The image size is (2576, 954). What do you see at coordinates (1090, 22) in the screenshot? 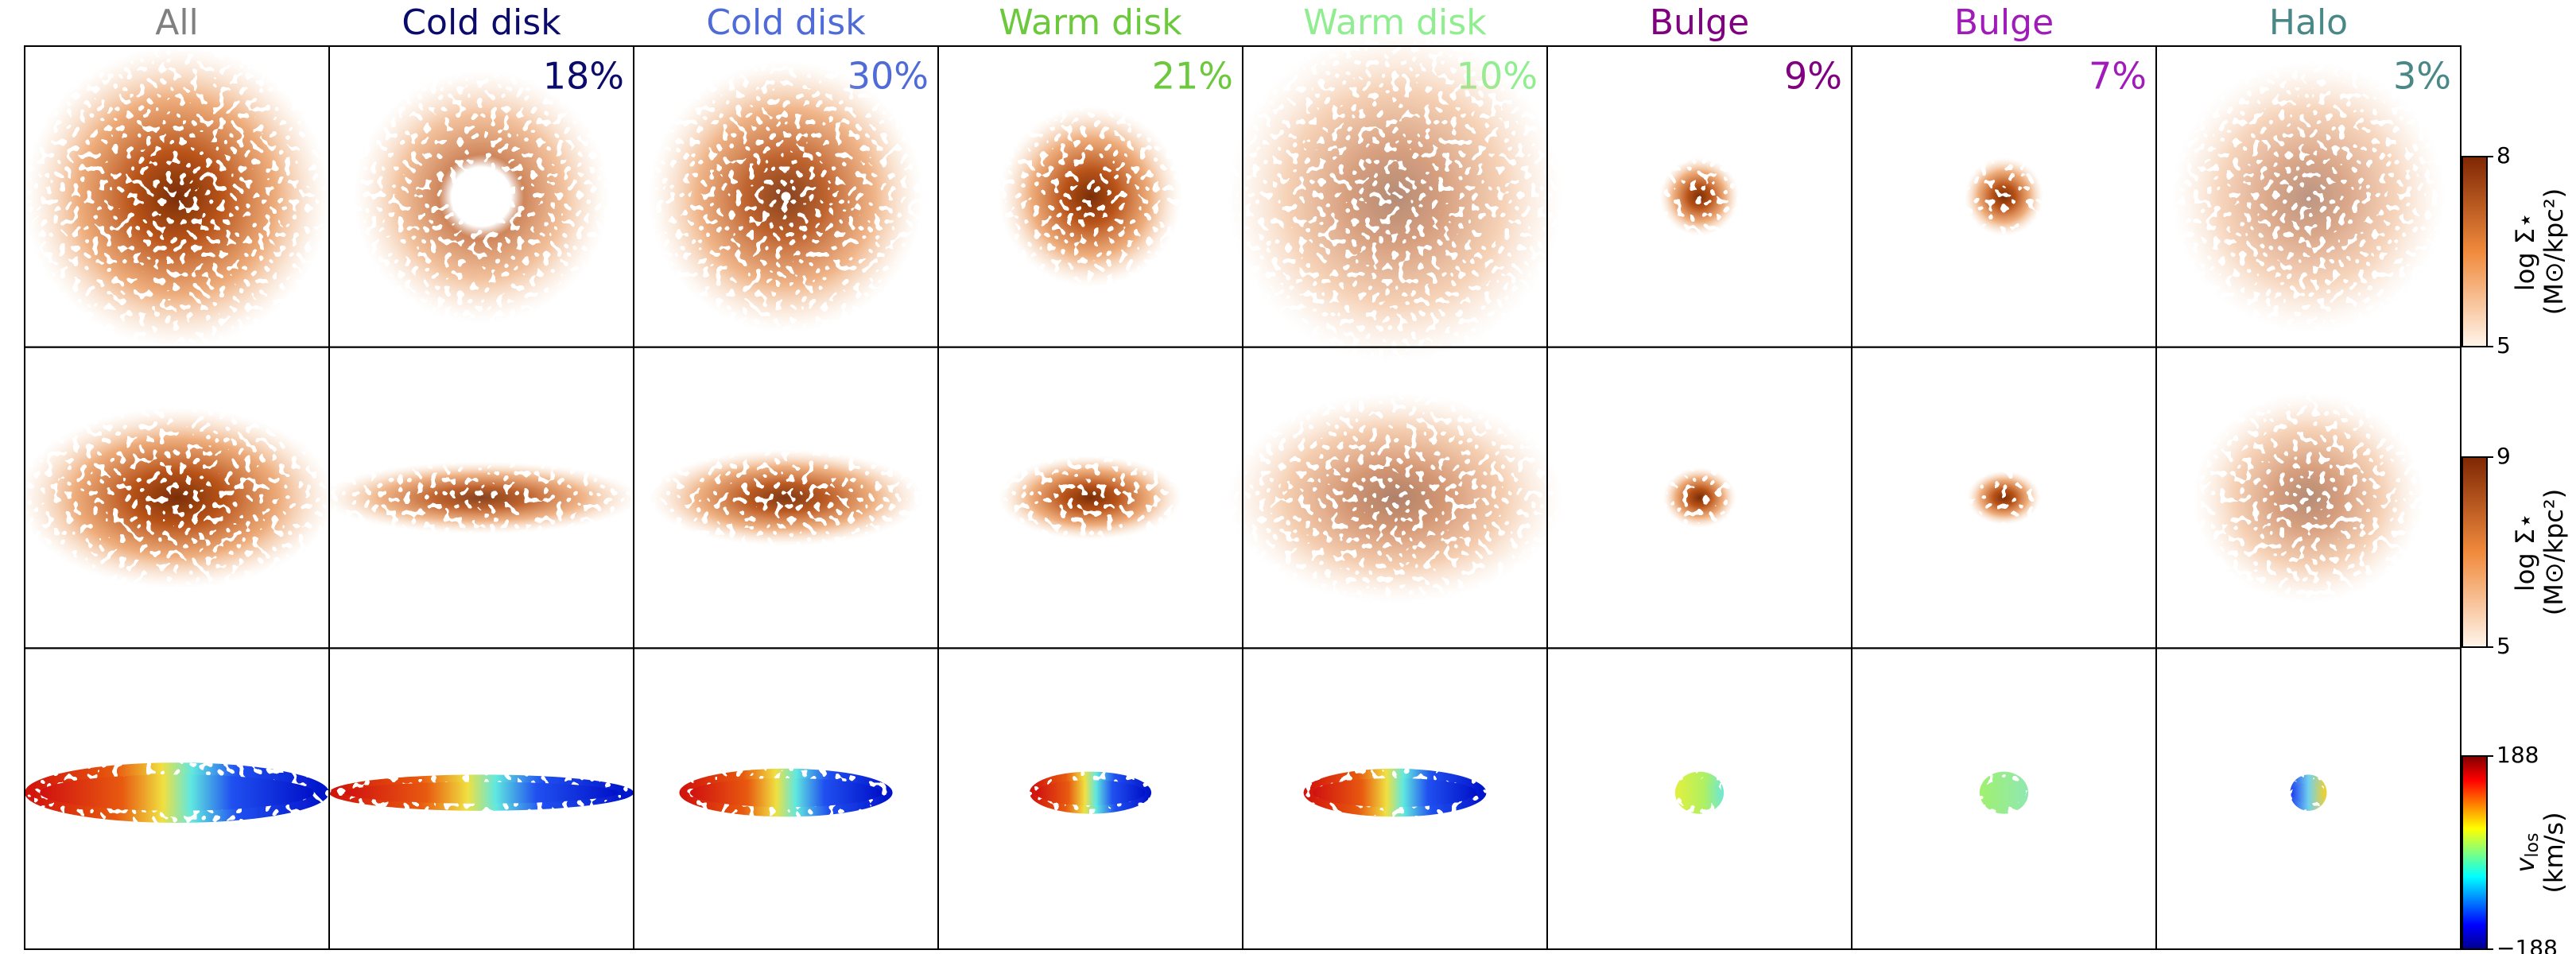
I see `column-title: Warm disk` at bounding box center [1090, 22].